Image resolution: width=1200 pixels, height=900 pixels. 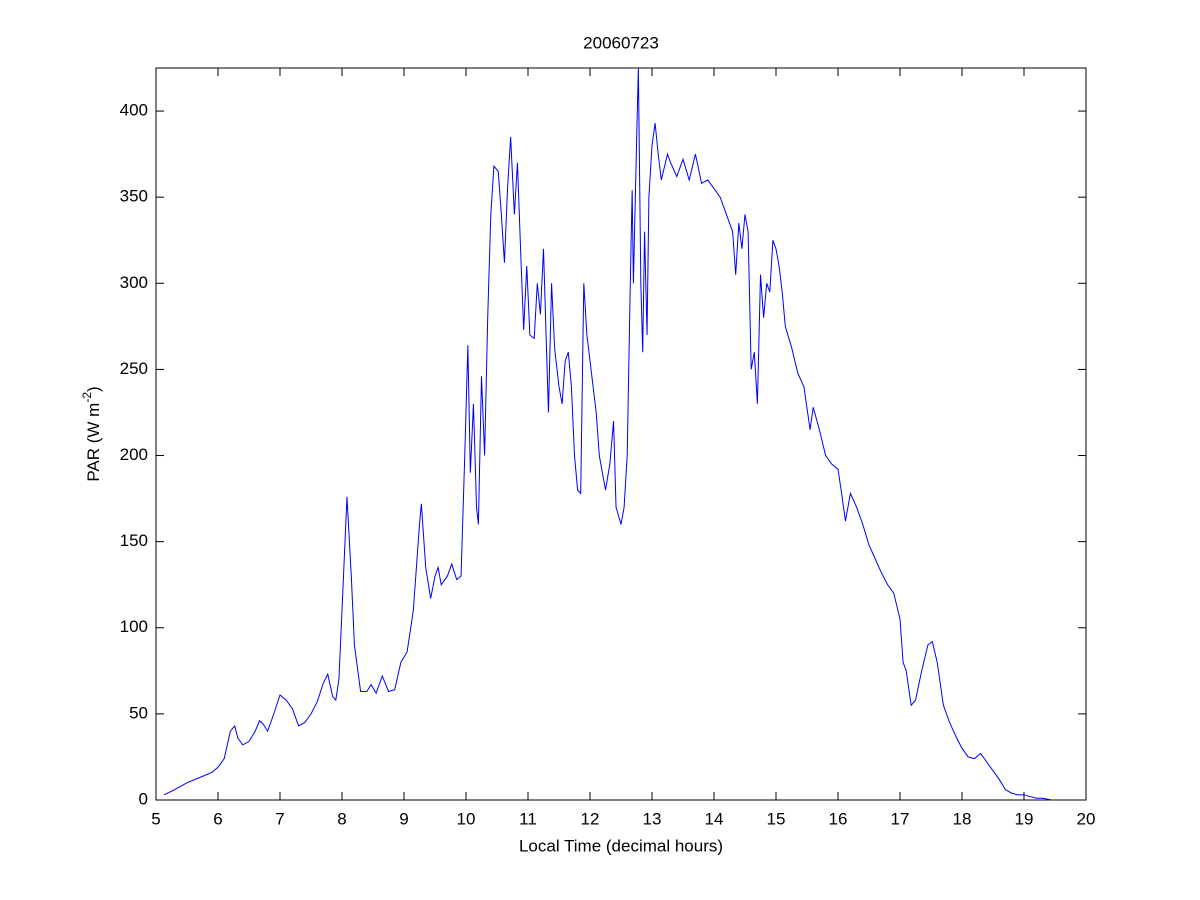 I want to click on y-tick-label: 100, so click(x=134, y=626).